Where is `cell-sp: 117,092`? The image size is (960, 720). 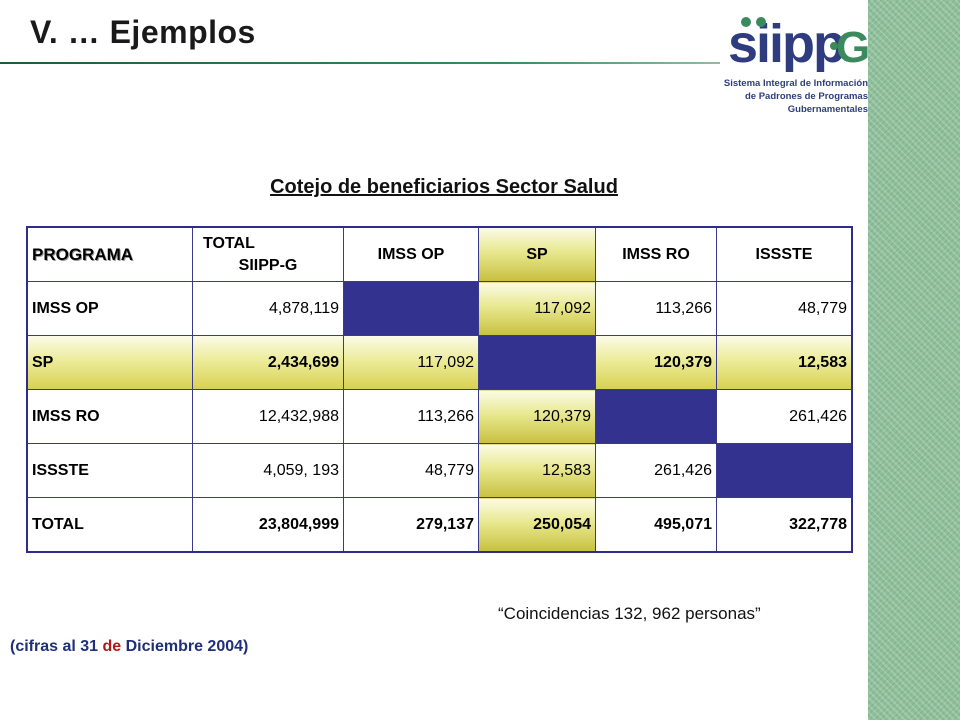
cell-sp: 117,092 is located at coordinates (537, 308).